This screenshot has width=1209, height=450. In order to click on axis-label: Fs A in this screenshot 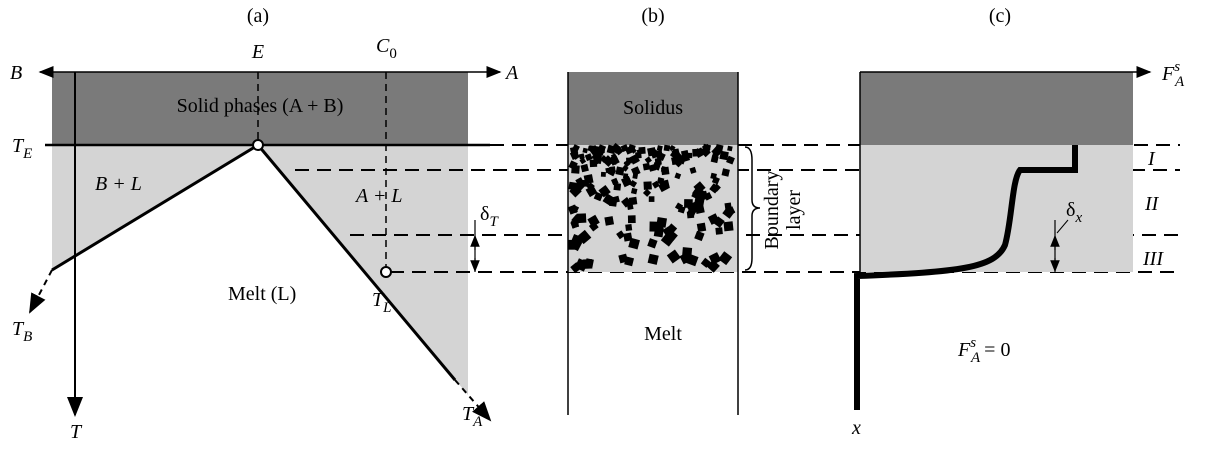, I will do `click(1173, 74)`.